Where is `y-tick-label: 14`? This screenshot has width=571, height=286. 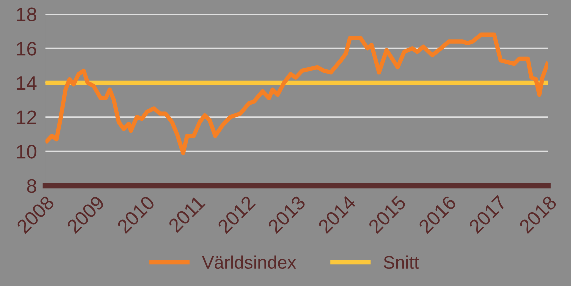
y-tick-label: 14 is located at coordinates (27, 83).